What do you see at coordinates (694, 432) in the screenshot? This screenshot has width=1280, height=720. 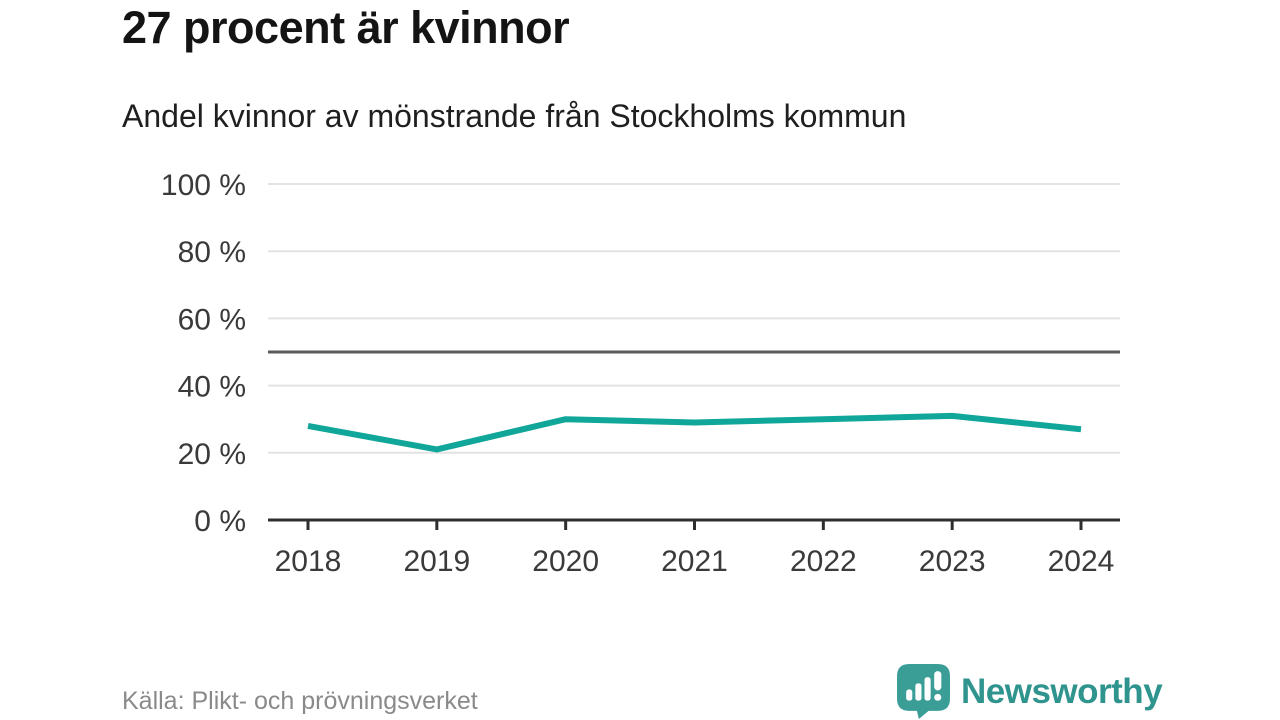 I see `data-line-andel-kvinnor` at bounding box center [694, 432].